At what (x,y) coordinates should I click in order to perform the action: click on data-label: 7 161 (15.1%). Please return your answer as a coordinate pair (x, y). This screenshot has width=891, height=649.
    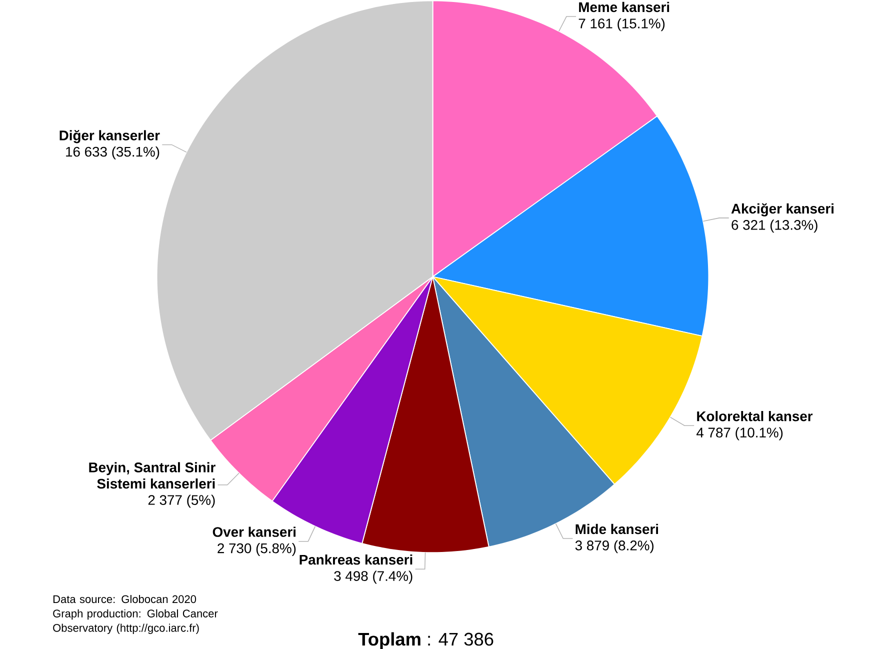
    Looking at the image, I should click on (621, 25).